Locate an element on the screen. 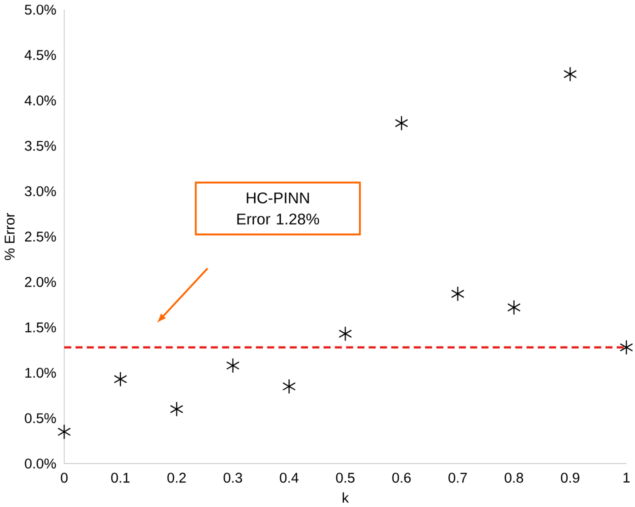  x-tick-label: 0.6 is located at coordinates (401, 477).